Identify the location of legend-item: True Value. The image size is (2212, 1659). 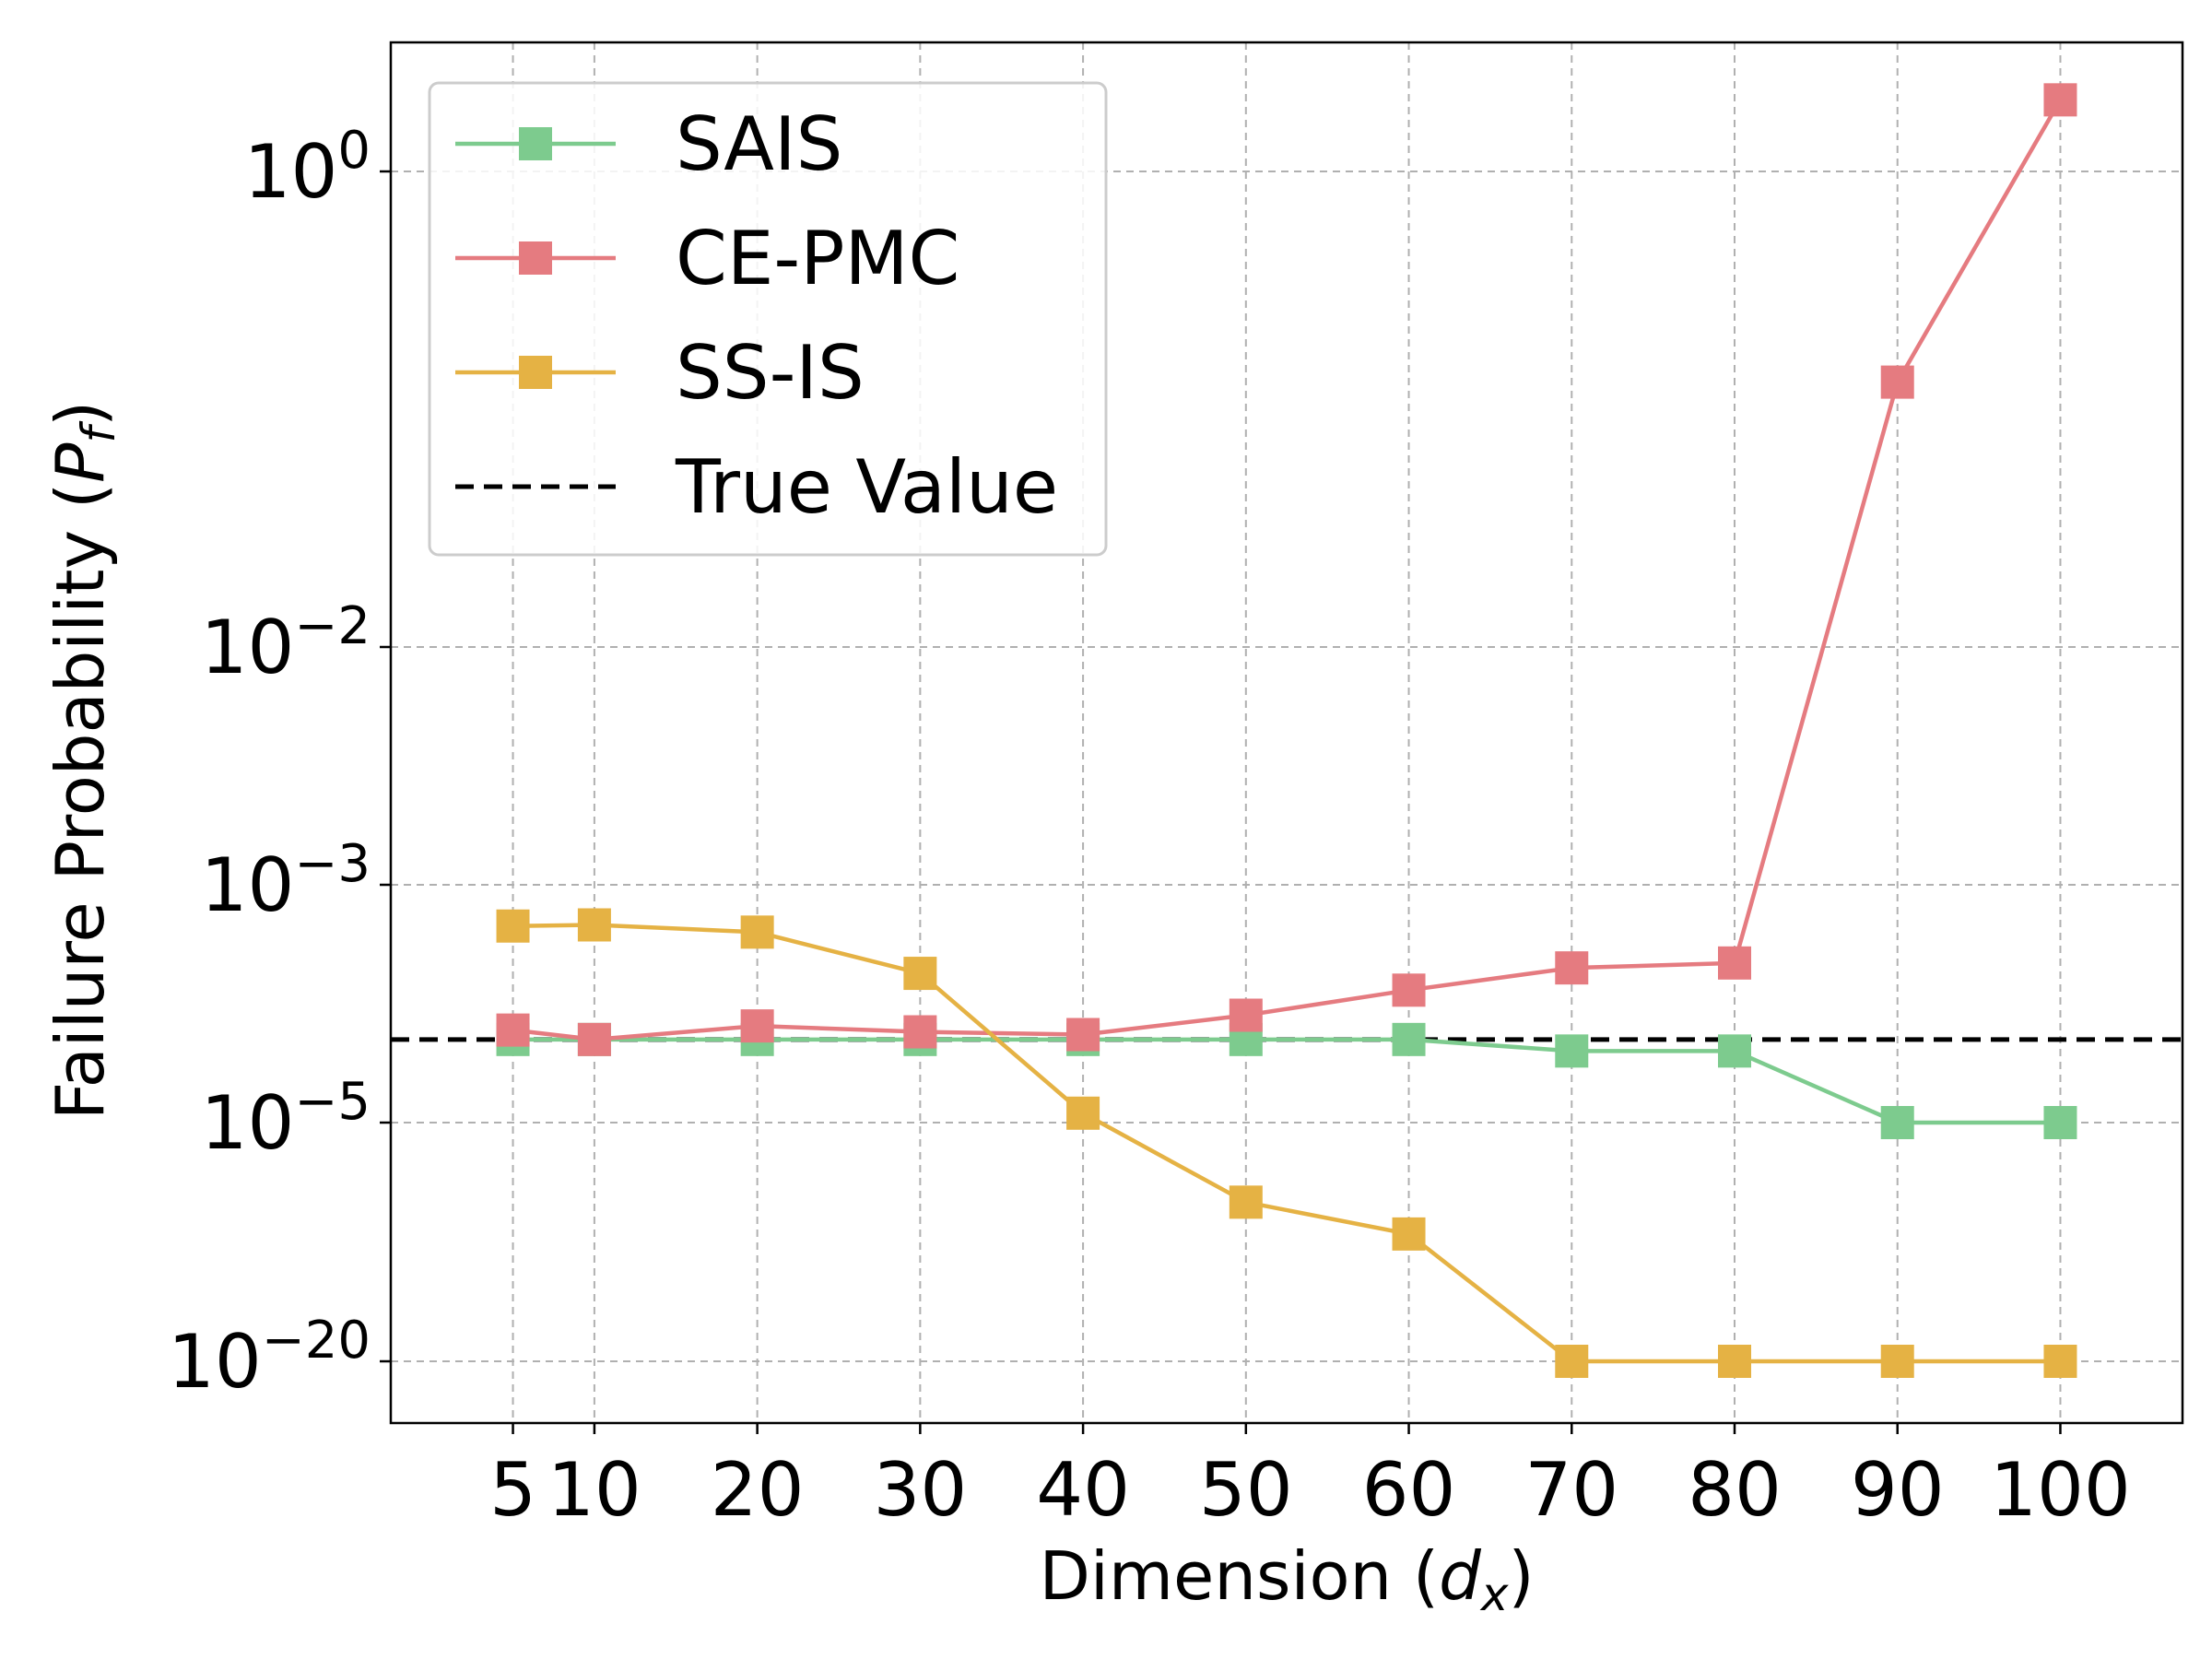
(756, 487).